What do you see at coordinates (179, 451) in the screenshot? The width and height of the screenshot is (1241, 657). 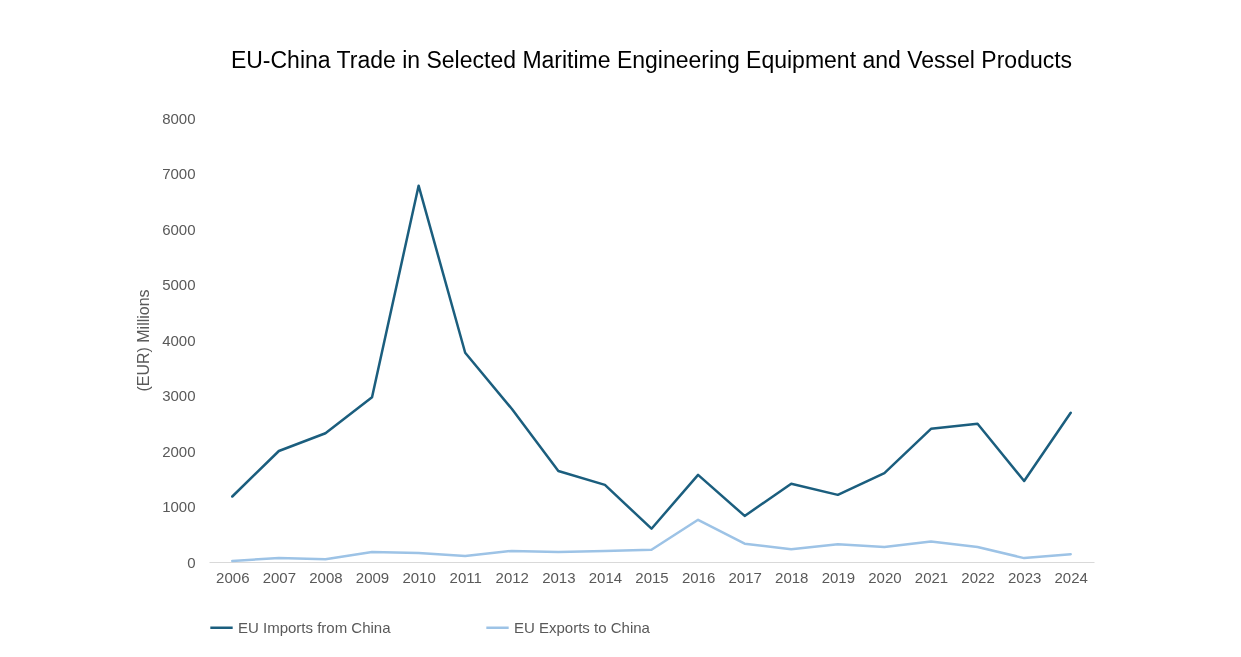 I see `y-tick-label: 2000` at bounding box center [179, 451].